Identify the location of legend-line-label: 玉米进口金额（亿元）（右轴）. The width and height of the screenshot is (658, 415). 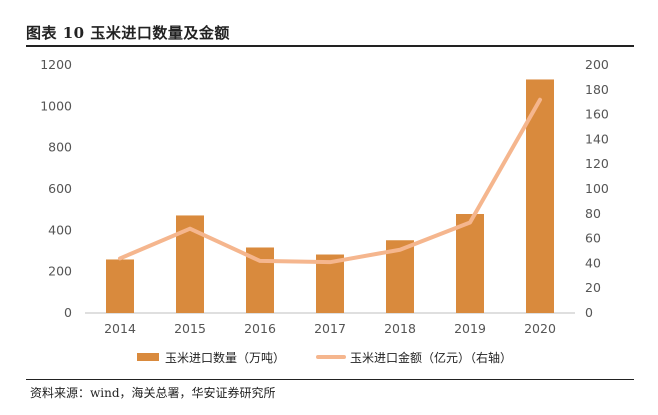
(431, 357).